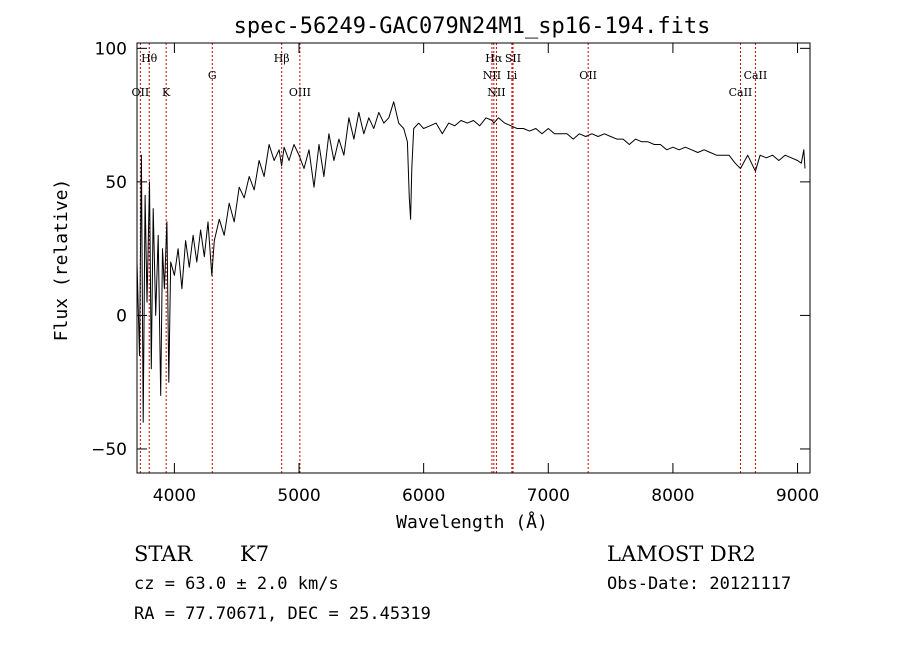  I want to click on line-label-5: OIII, so click(300, 92).